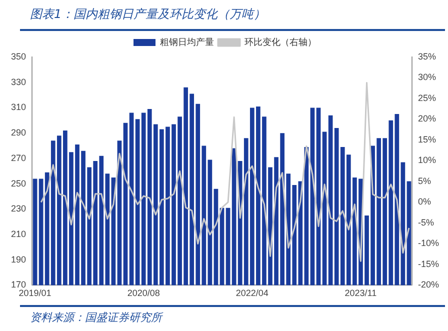 This screenshot has width=448, height=331. Describe the element at coordinates (429, 263) in the screenshot. I see `y2-tick-label: -15%` at that location.